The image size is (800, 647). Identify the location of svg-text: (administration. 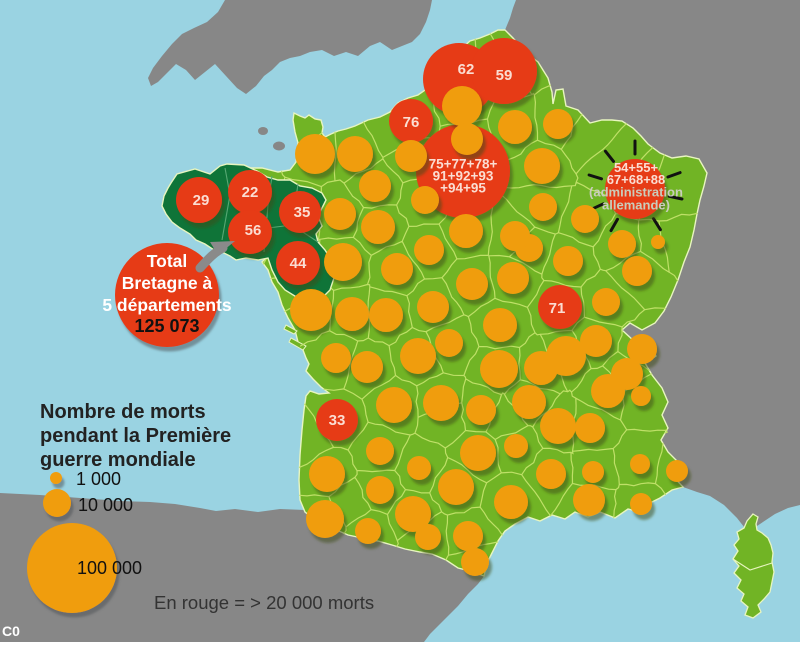
(636, 192).